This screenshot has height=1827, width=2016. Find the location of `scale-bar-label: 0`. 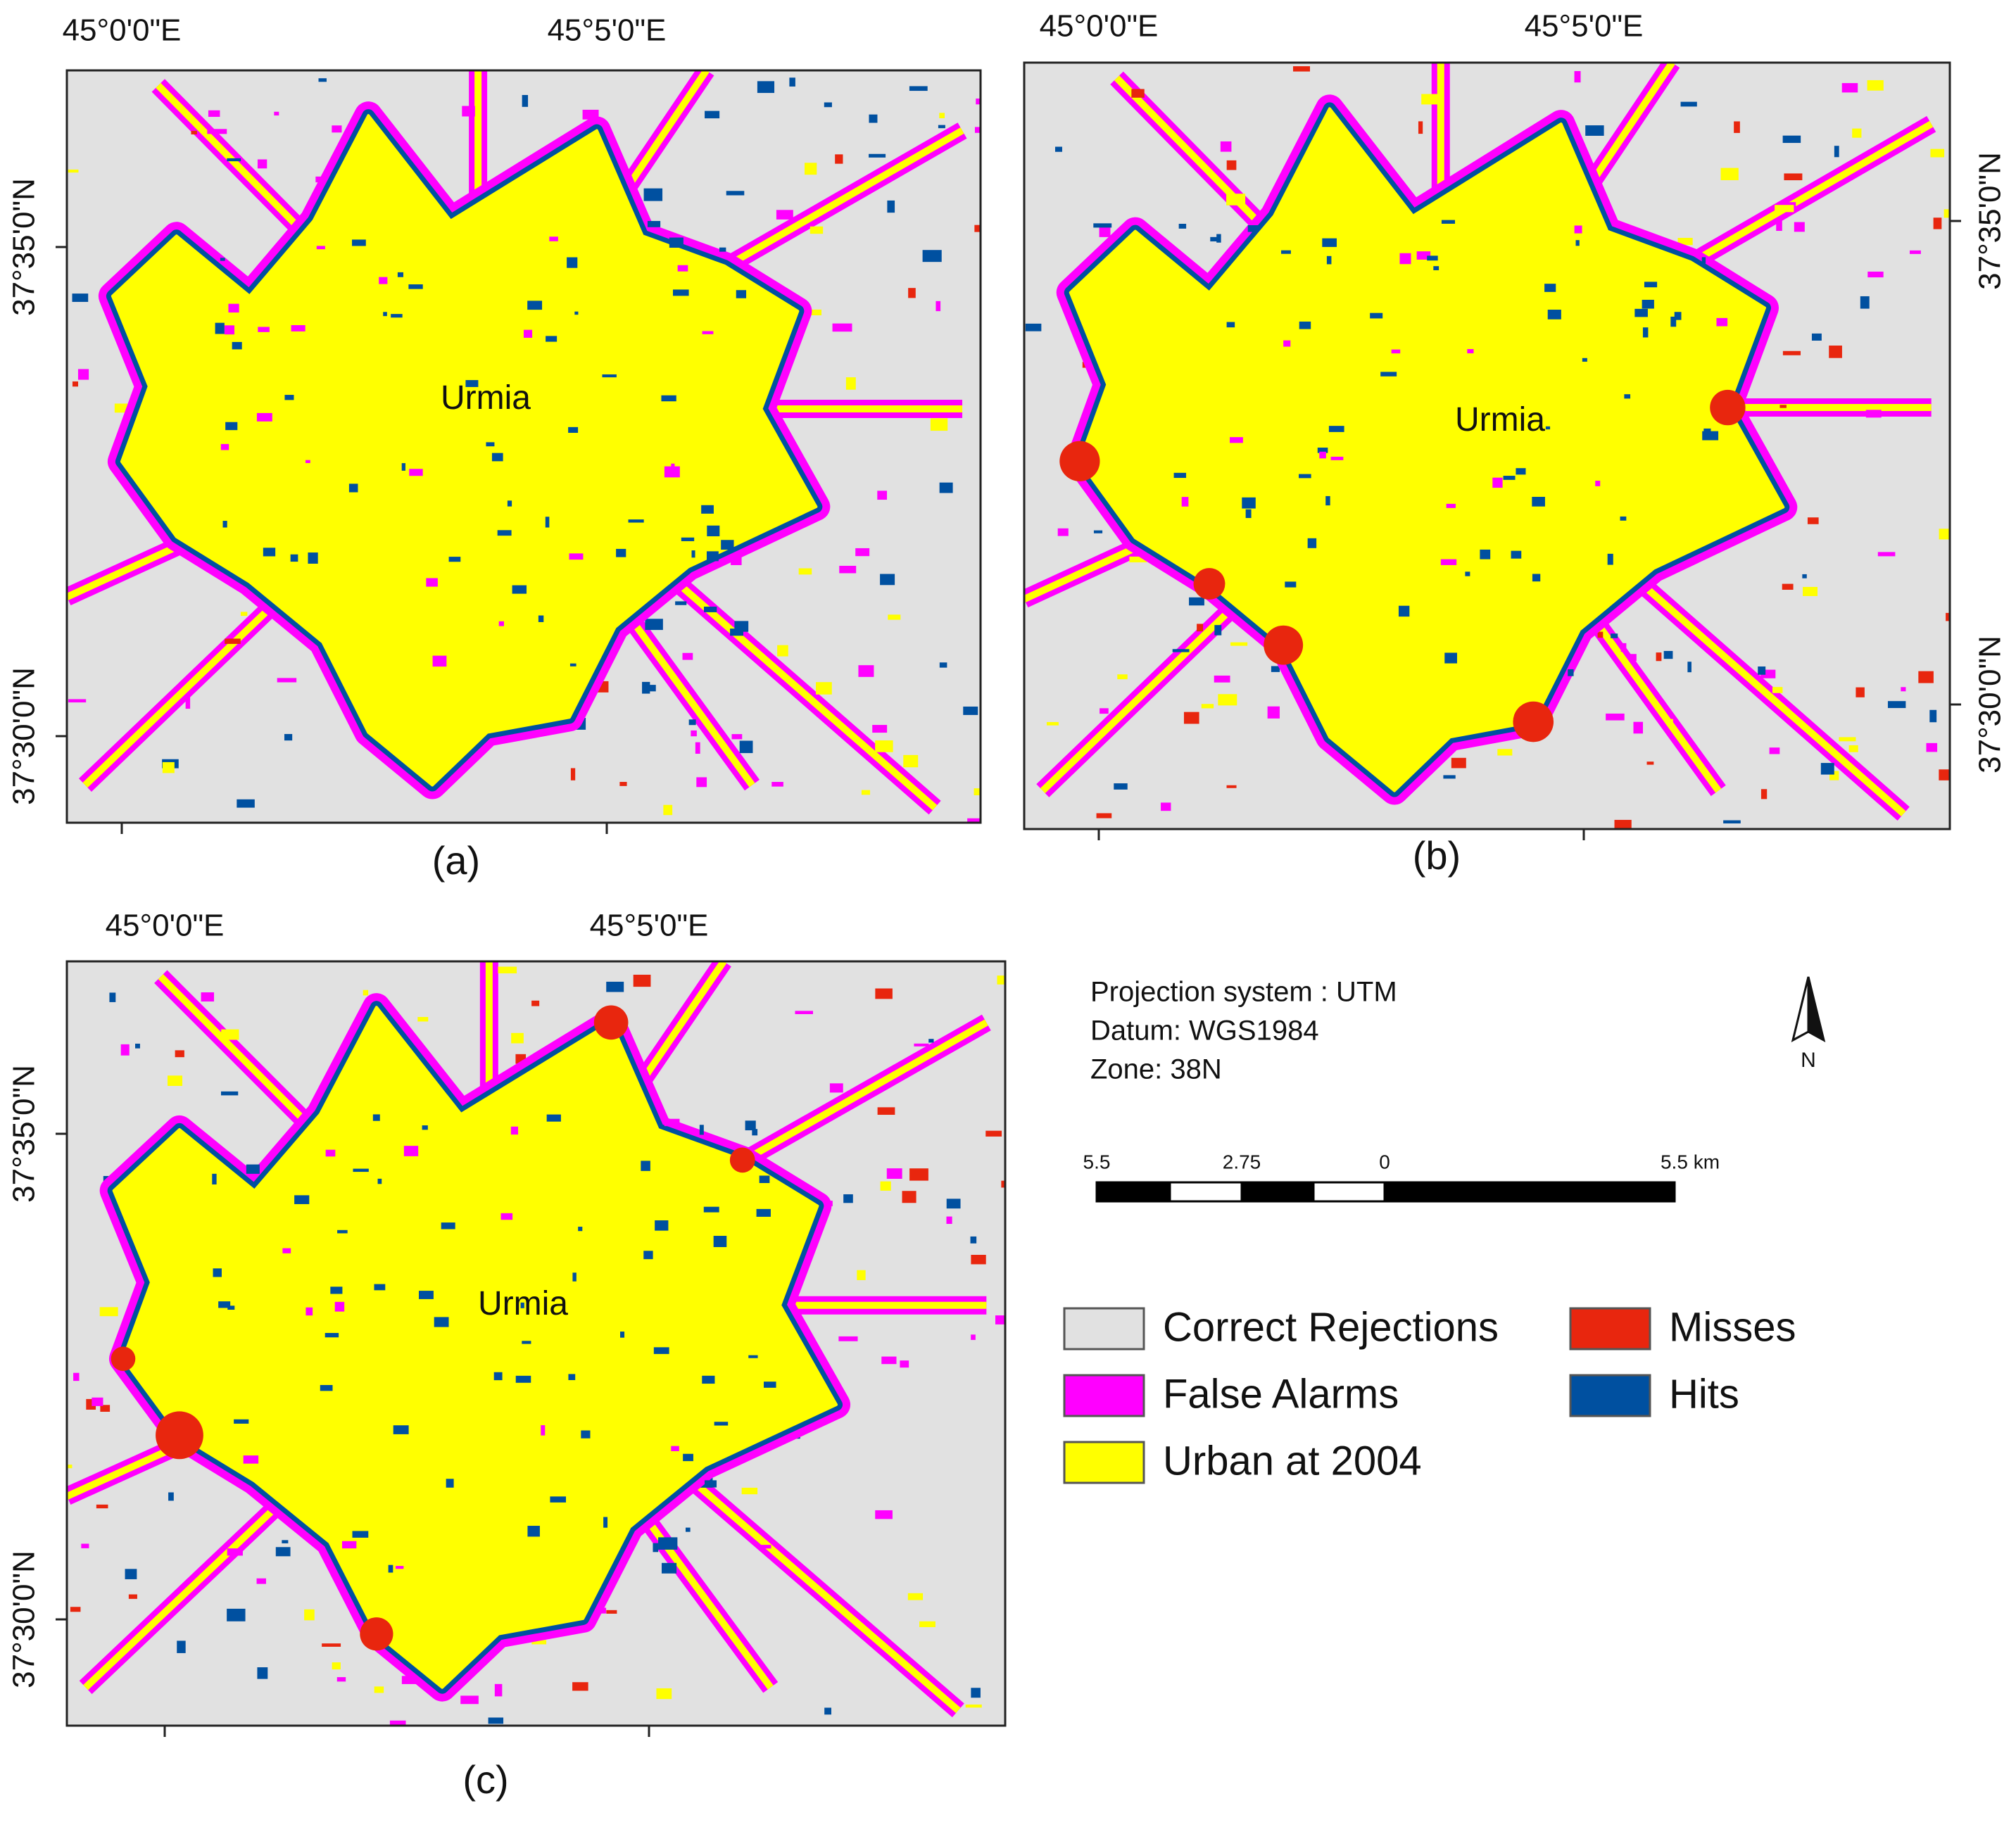

scale-bar-label: 0 is located at coordinates (1385, 1161).